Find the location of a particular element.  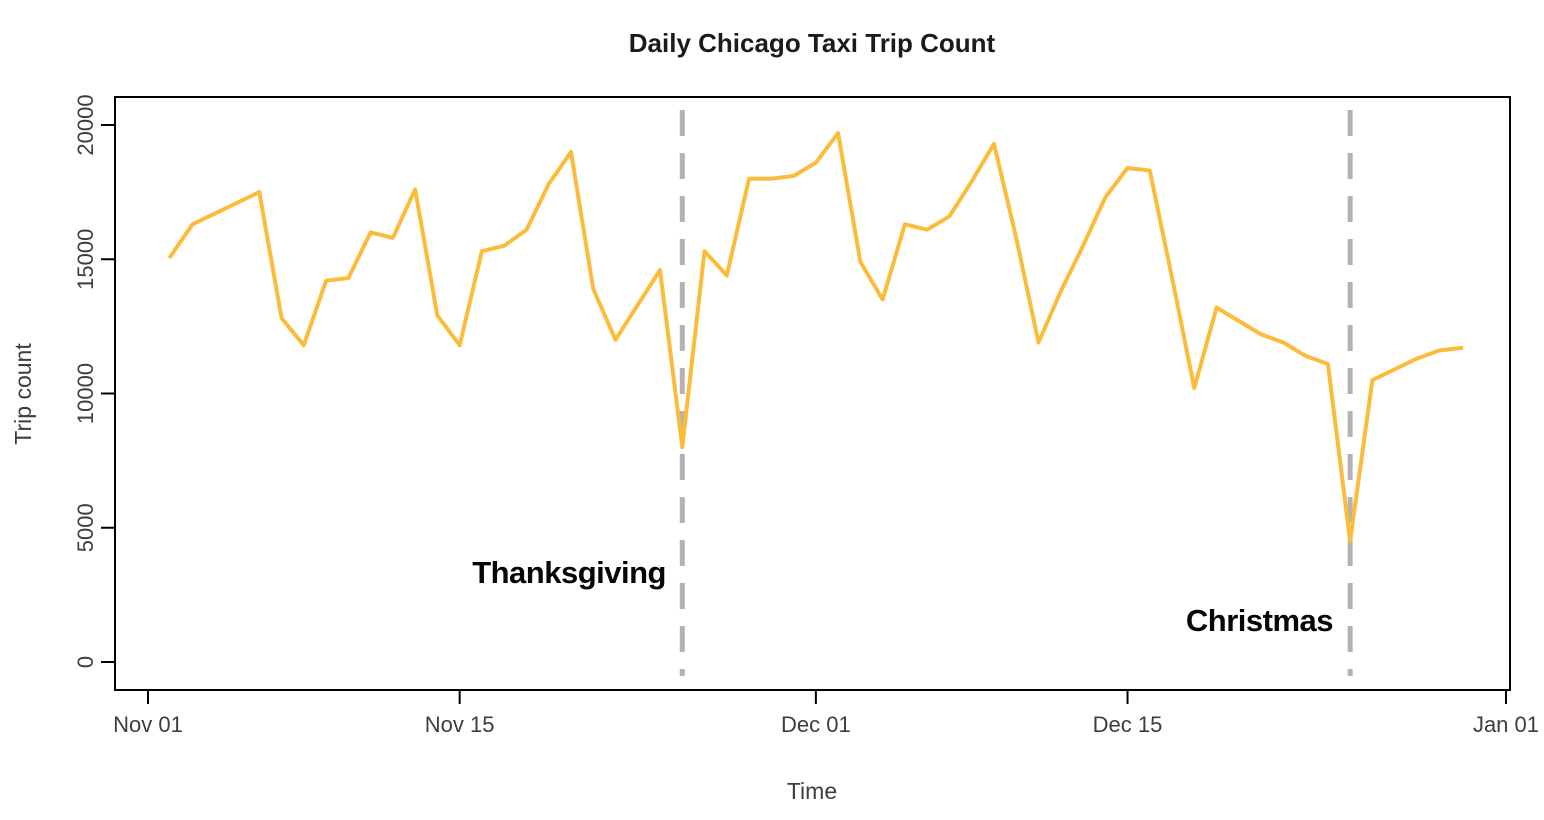

x-axis-title: Time is located at coordinates (812, 791).